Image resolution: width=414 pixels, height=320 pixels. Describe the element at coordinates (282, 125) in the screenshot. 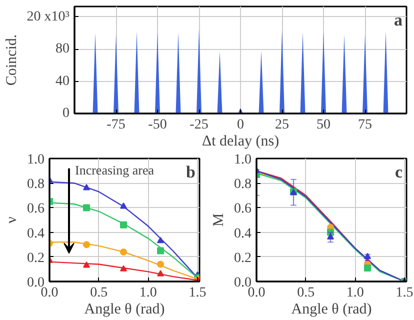

I see `x-tick-label: 25` at that location.